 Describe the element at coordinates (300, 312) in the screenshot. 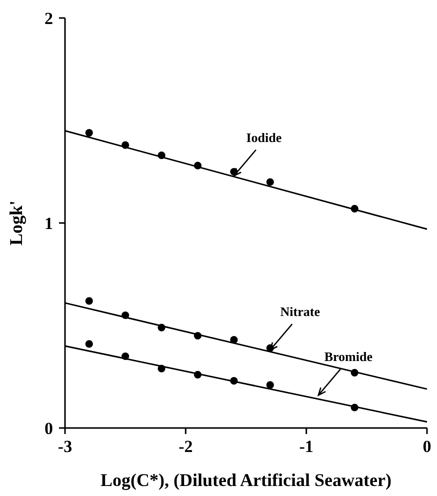

I see `annotation: Nitrate` at that location.